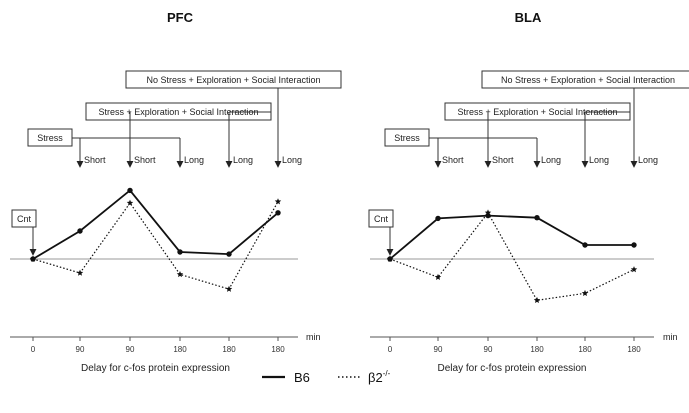 The width and height of the screenshot is (689, 413). I want to click on legend-ko-base: β2, so click(375, 377).